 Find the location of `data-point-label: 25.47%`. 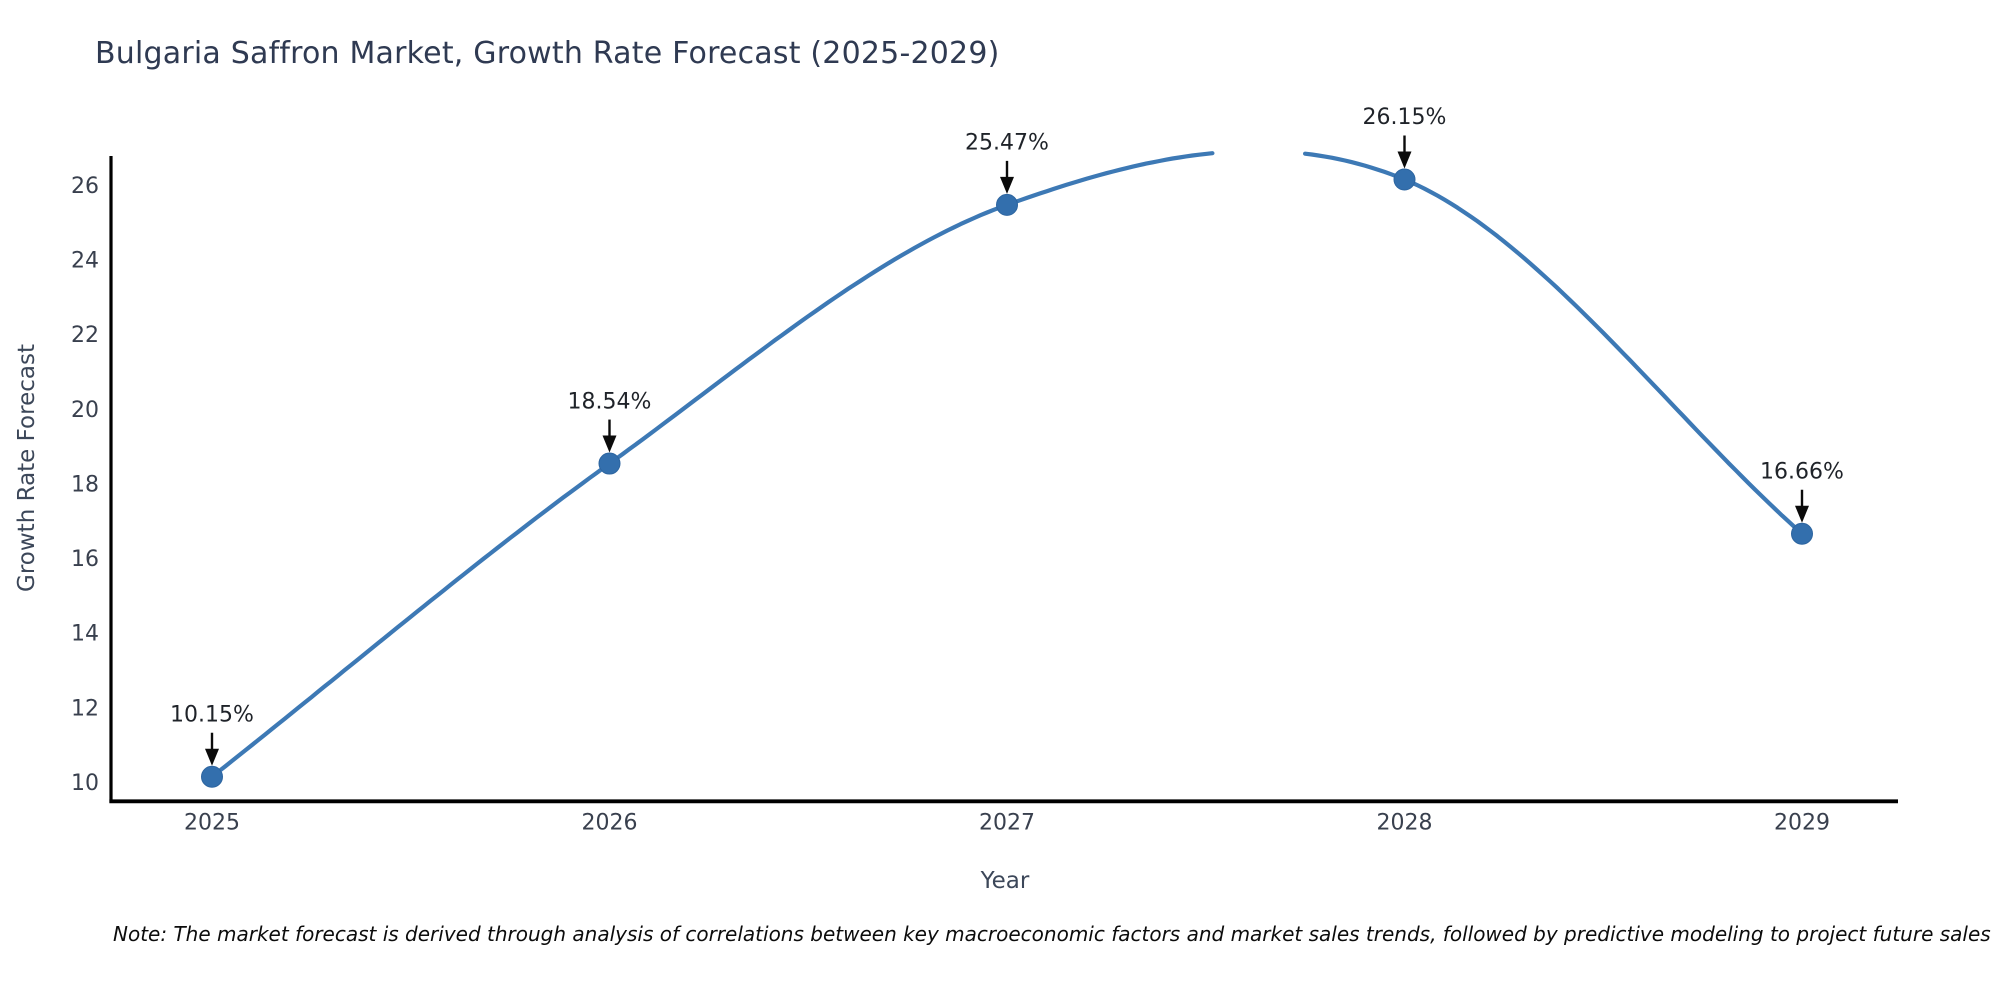

data-point-label: 25.47% is located at coordinates (1007, 143).